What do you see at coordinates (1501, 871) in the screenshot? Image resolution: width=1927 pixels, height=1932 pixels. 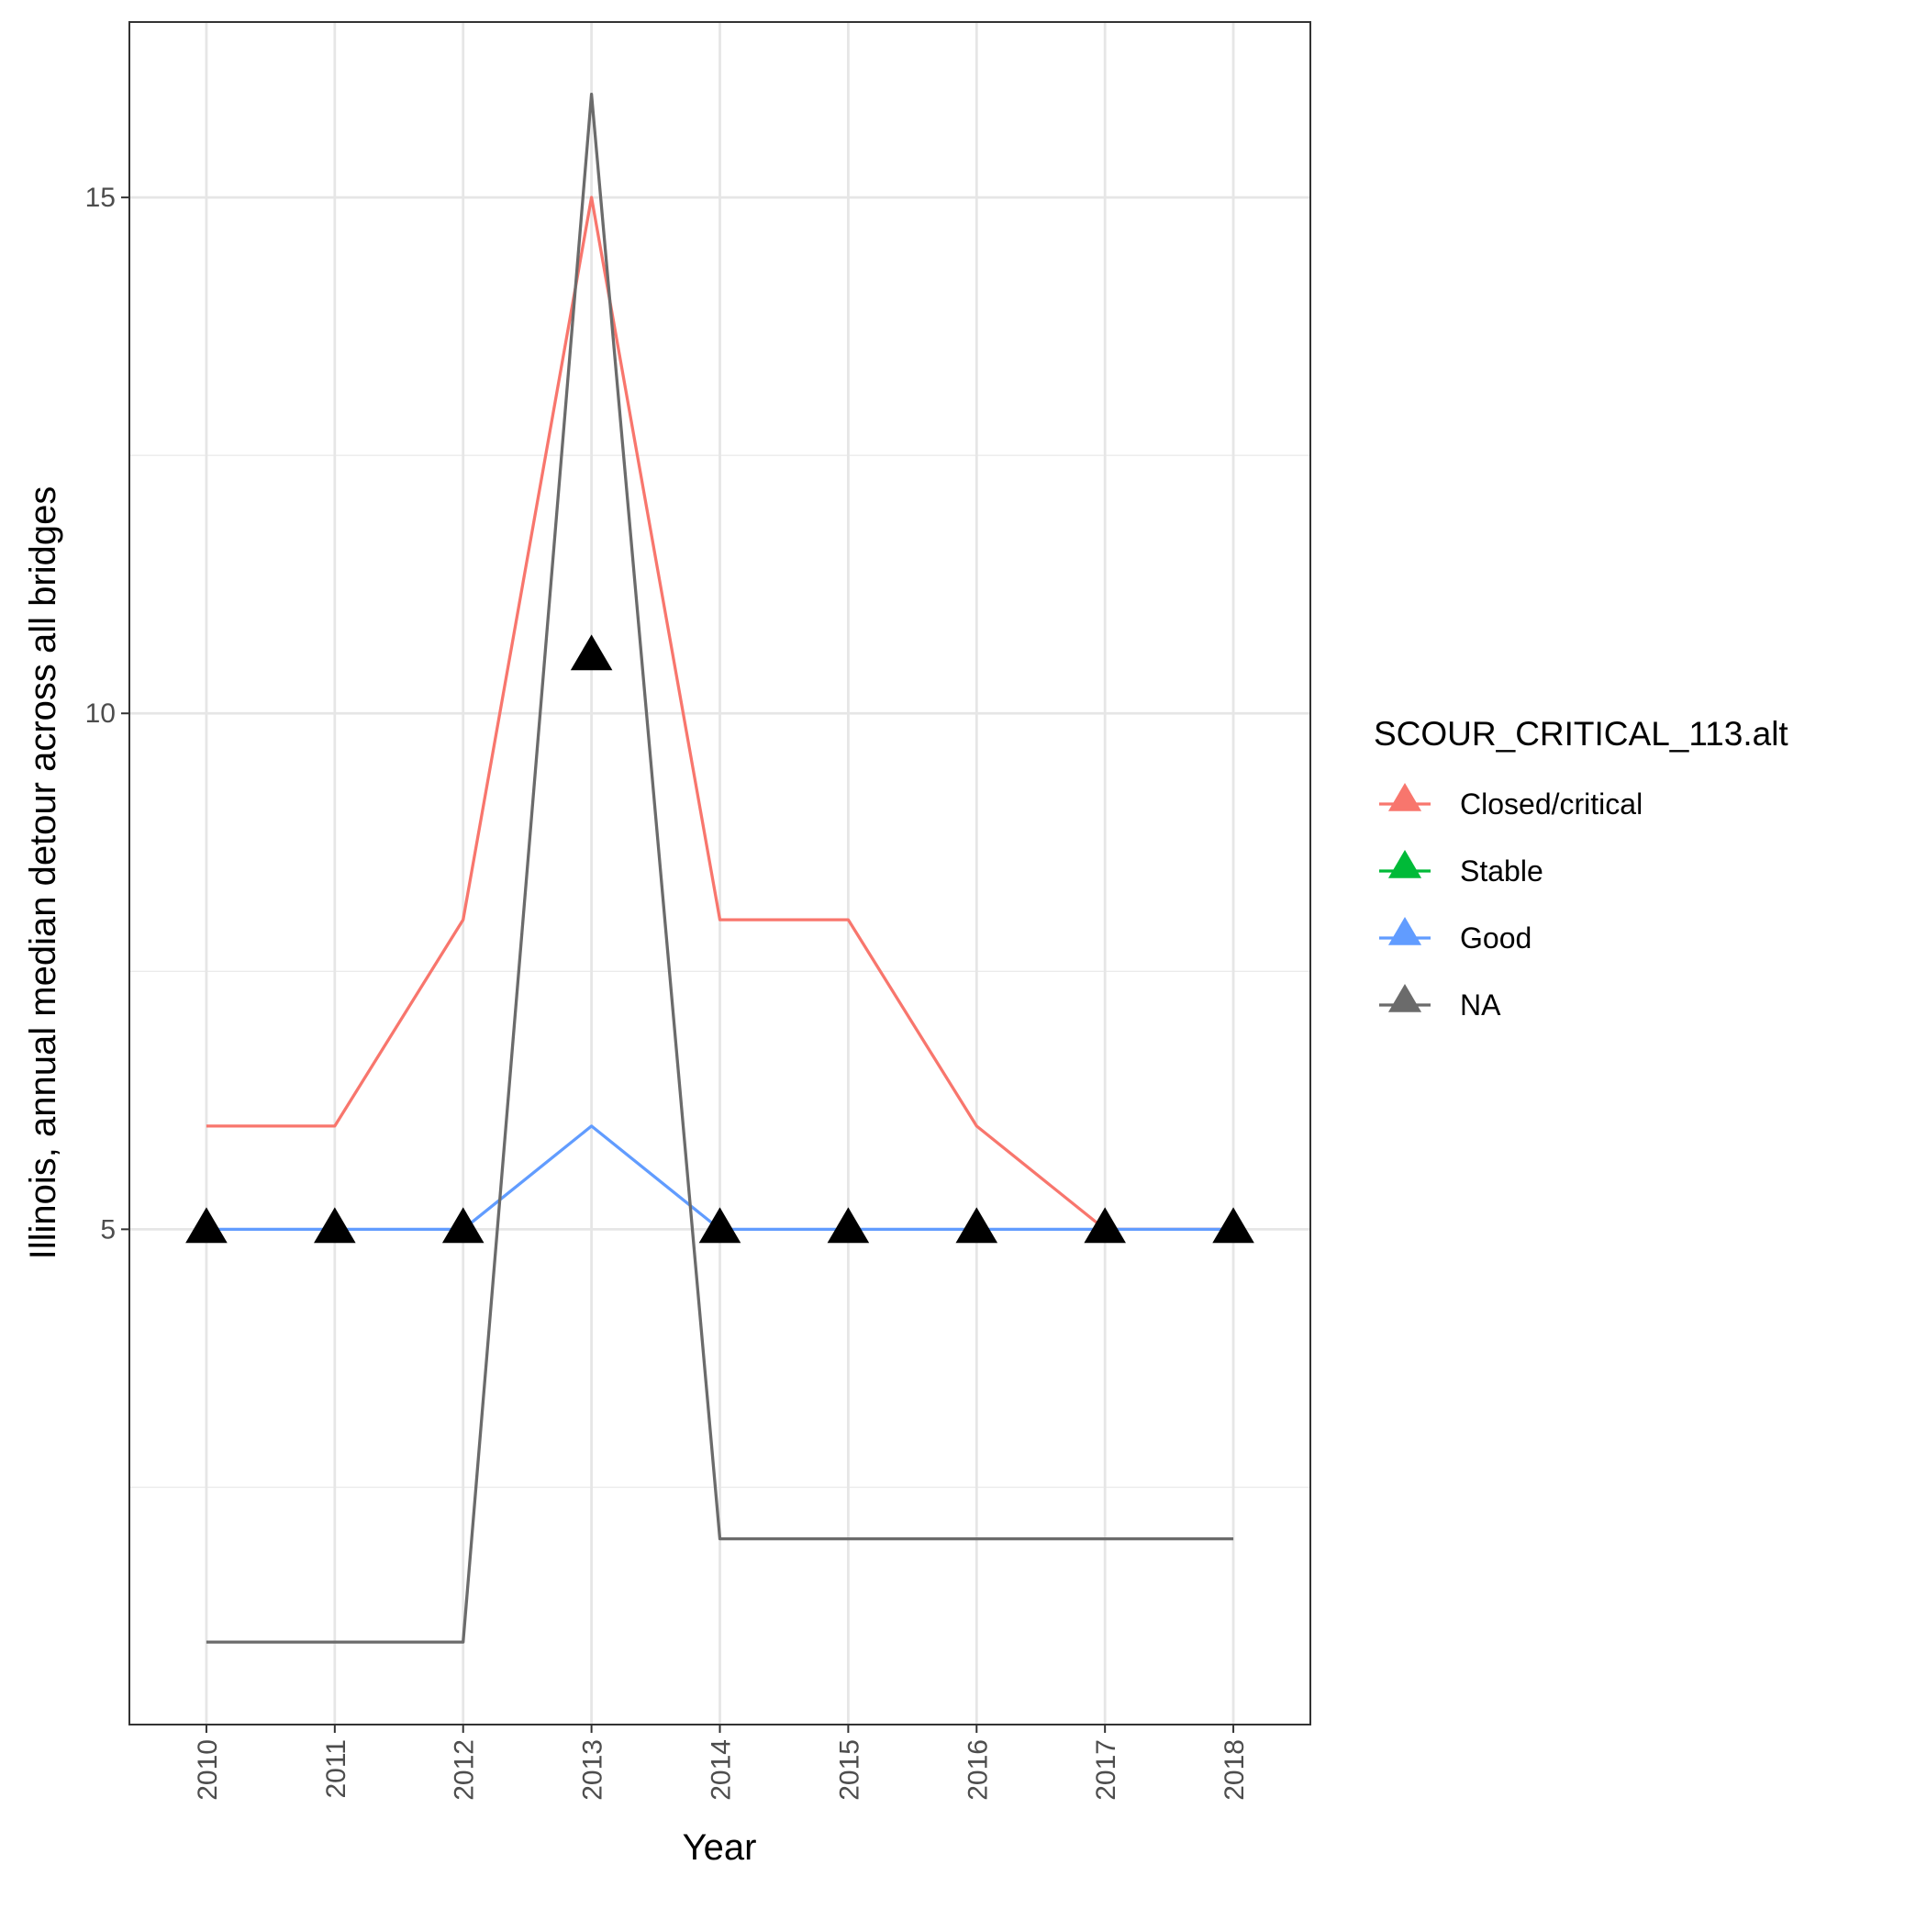 I see `legend-label: Stable` at bounding box center [1501, 871].